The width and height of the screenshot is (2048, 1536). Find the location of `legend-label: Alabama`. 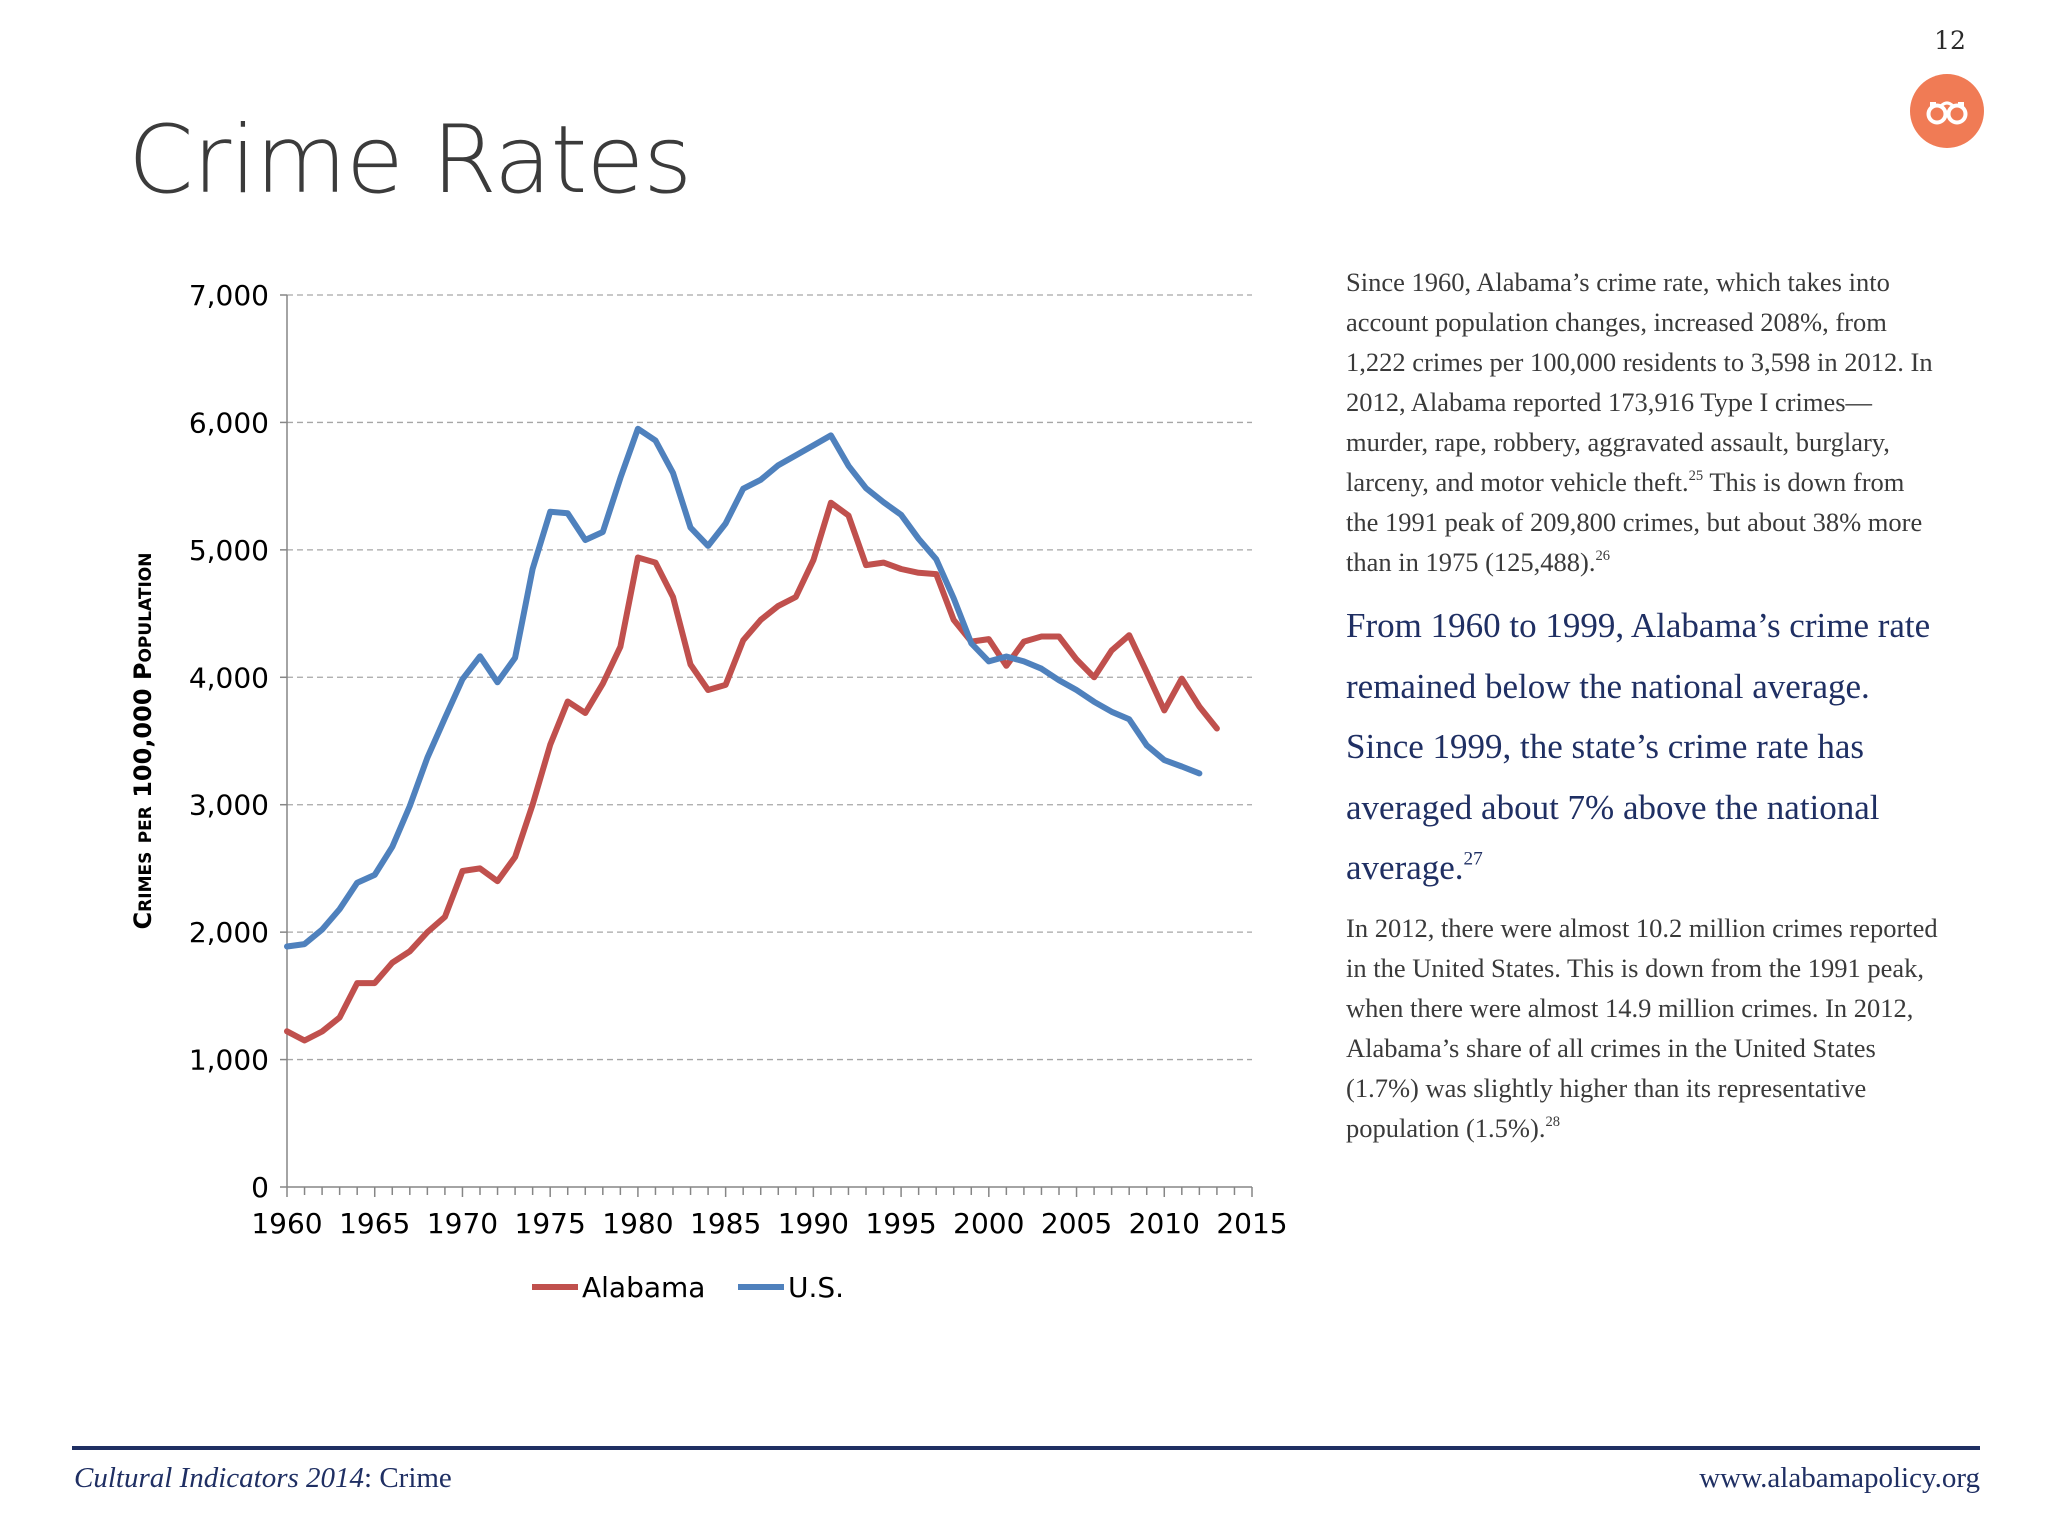

legend-label: Alabama is located at coordinates (643, 1287).